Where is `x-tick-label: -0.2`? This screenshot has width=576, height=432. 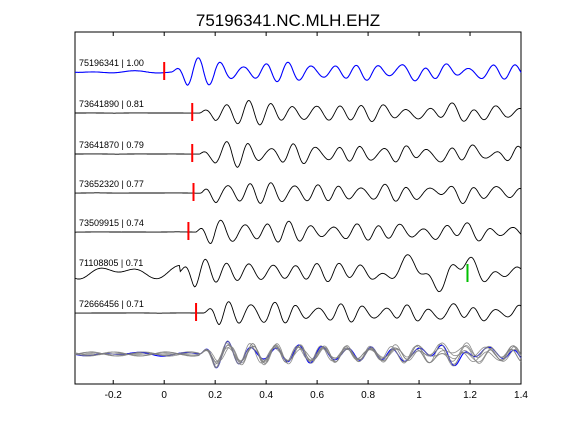 x-tick-label: -0.2 is located at coordinates (114, 395).